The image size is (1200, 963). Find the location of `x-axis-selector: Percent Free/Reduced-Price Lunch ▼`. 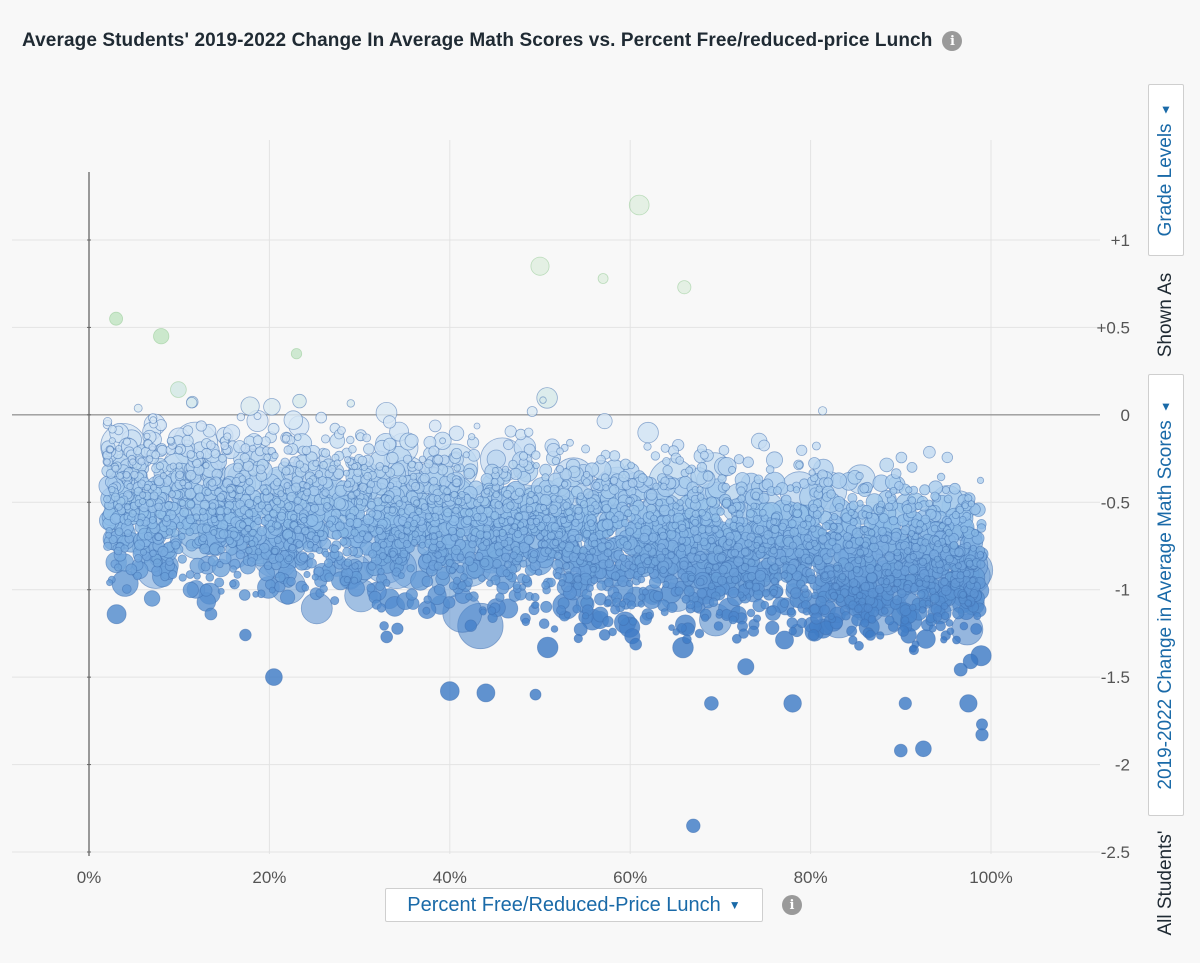

x-axis-selector: Percent Free/Reduced-Price Lunch ▼ is located at coordinates (574, 905).